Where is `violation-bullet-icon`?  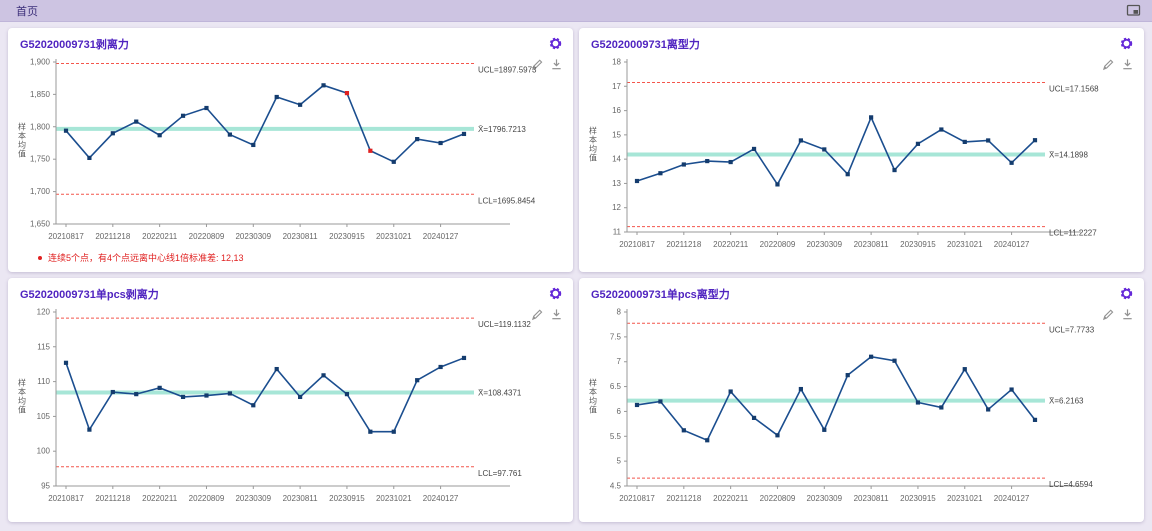 violation-bullet-icon is located at coordinates (40, 257).